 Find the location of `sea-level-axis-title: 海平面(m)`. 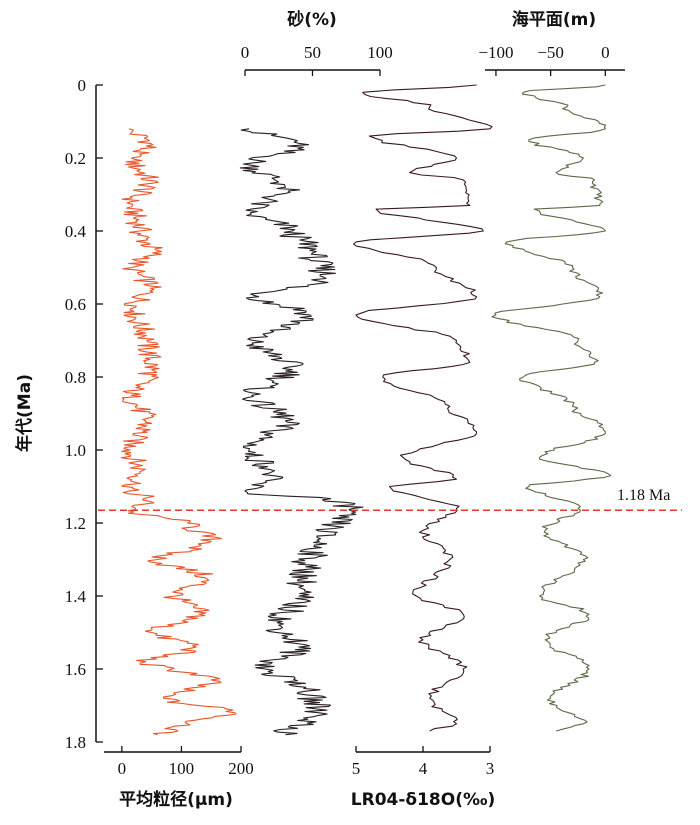

sea-level-axis-title: 海平面(m) is located at coordinates (554, 19).